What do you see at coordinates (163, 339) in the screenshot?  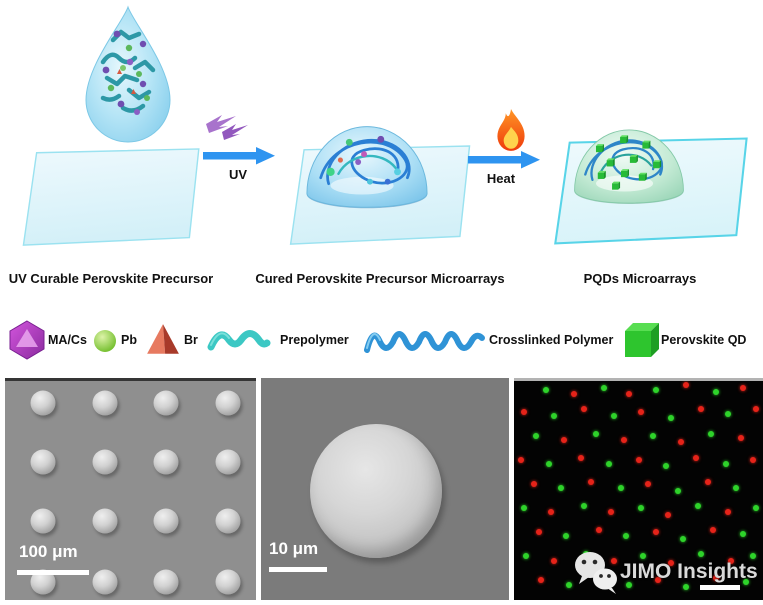 I see `red-tetrahedron-icon` at bounding box center [163, 339].